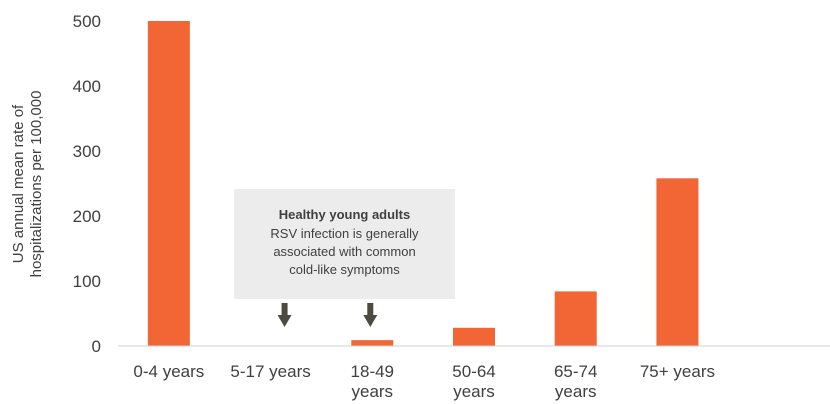  What do you see at coordinates (344, 269) in the screenshot?
I see `annotation-text-line: cold-like symptoms` at bounding box center [344, 269].